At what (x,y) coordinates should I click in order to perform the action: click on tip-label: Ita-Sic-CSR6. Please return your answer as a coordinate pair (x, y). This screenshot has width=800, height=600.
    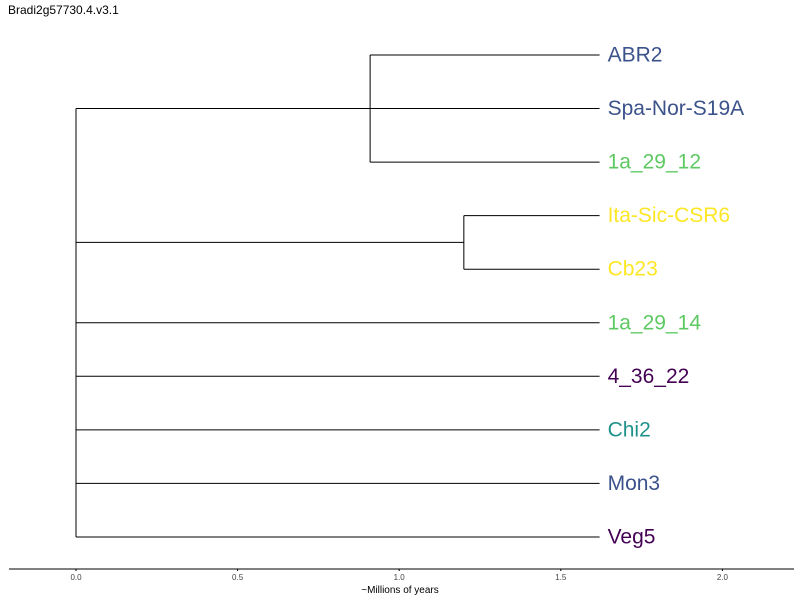
    Looking at the image, I should click on (669, 215).